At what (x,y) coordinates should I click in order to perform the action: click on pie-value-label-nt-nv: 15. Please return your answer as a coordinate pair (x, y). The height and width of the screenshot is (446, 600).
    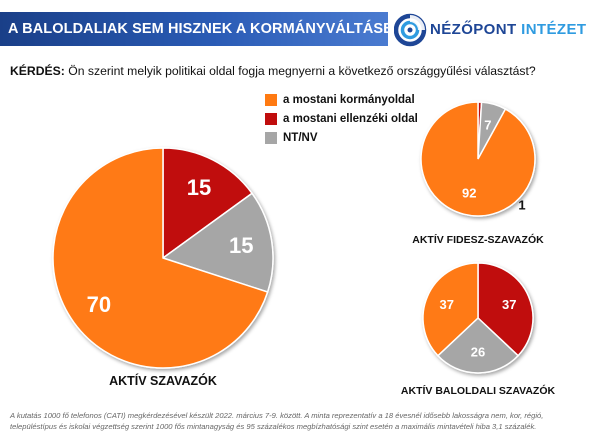
    Looking at the image, I should click on (241, 245).